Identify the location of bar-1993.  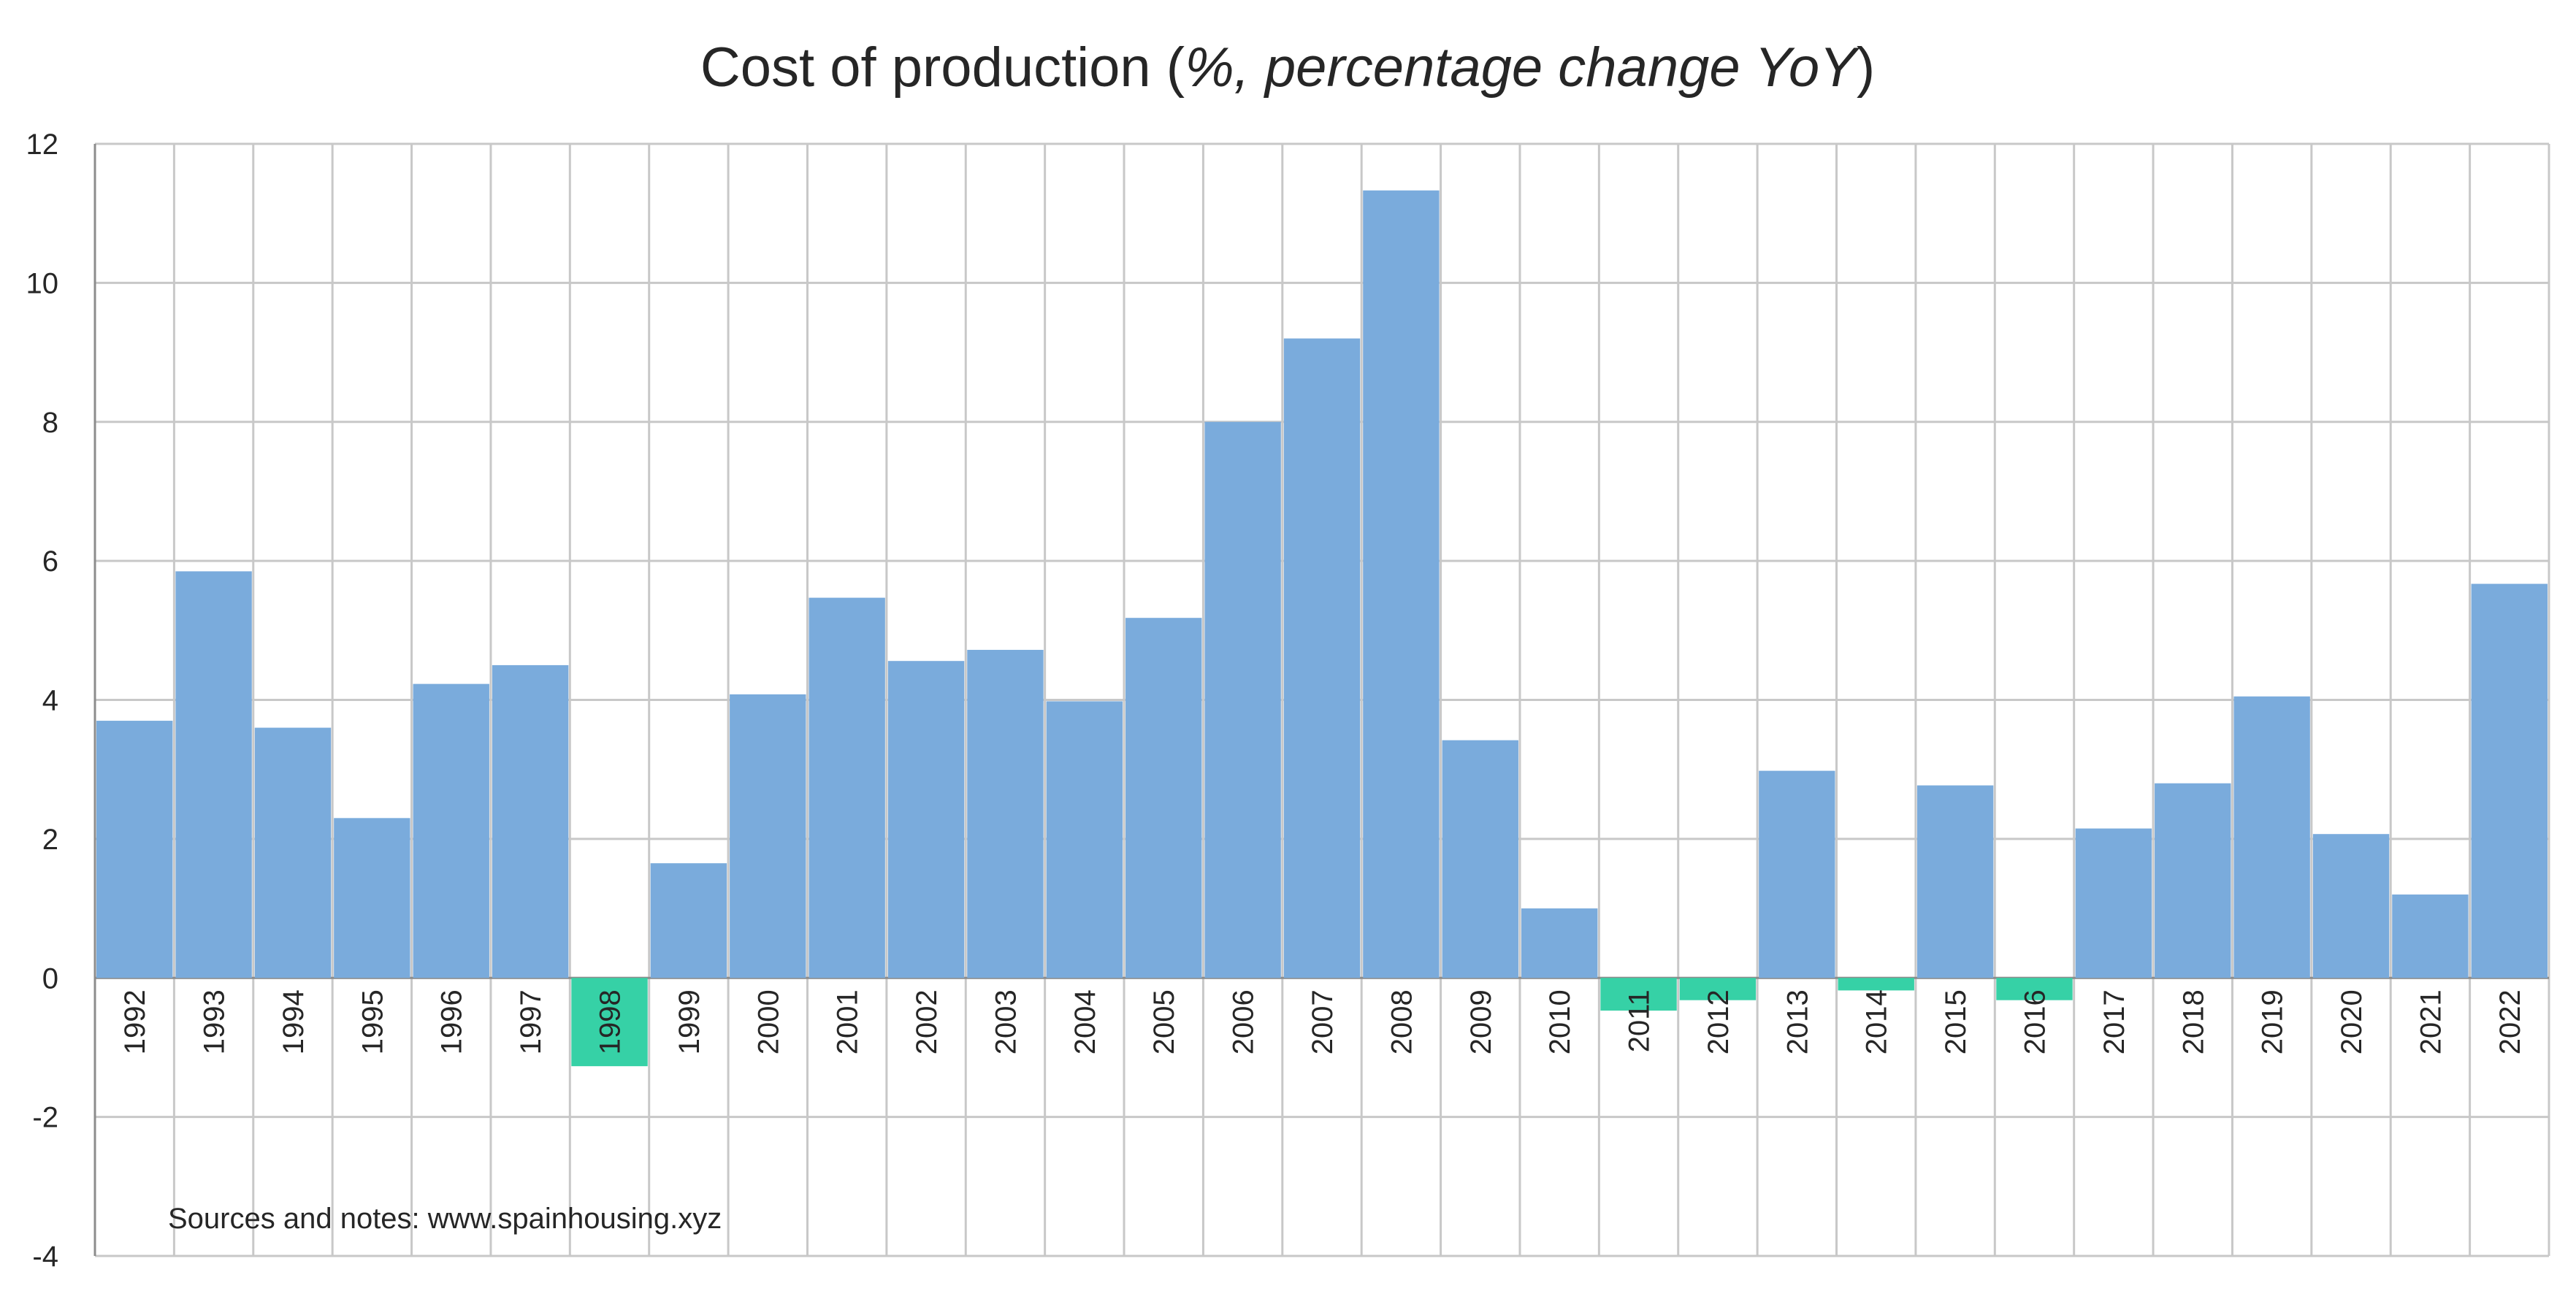
(213, 774).